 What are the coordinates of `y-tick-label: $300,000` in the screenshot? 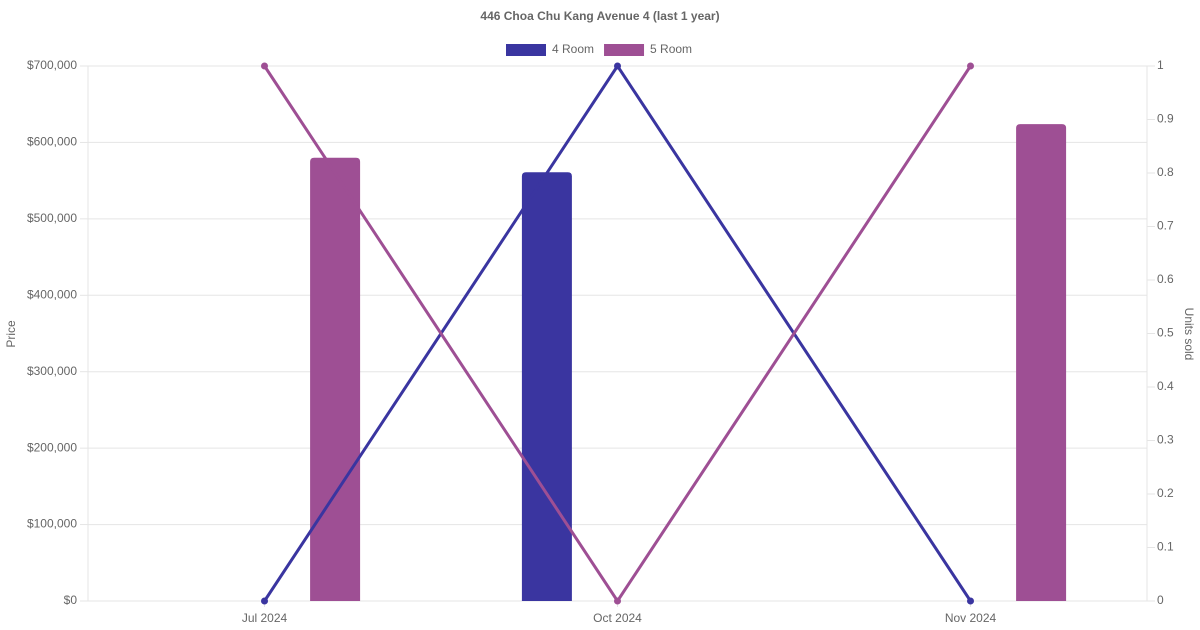 It's located at (52, 371).